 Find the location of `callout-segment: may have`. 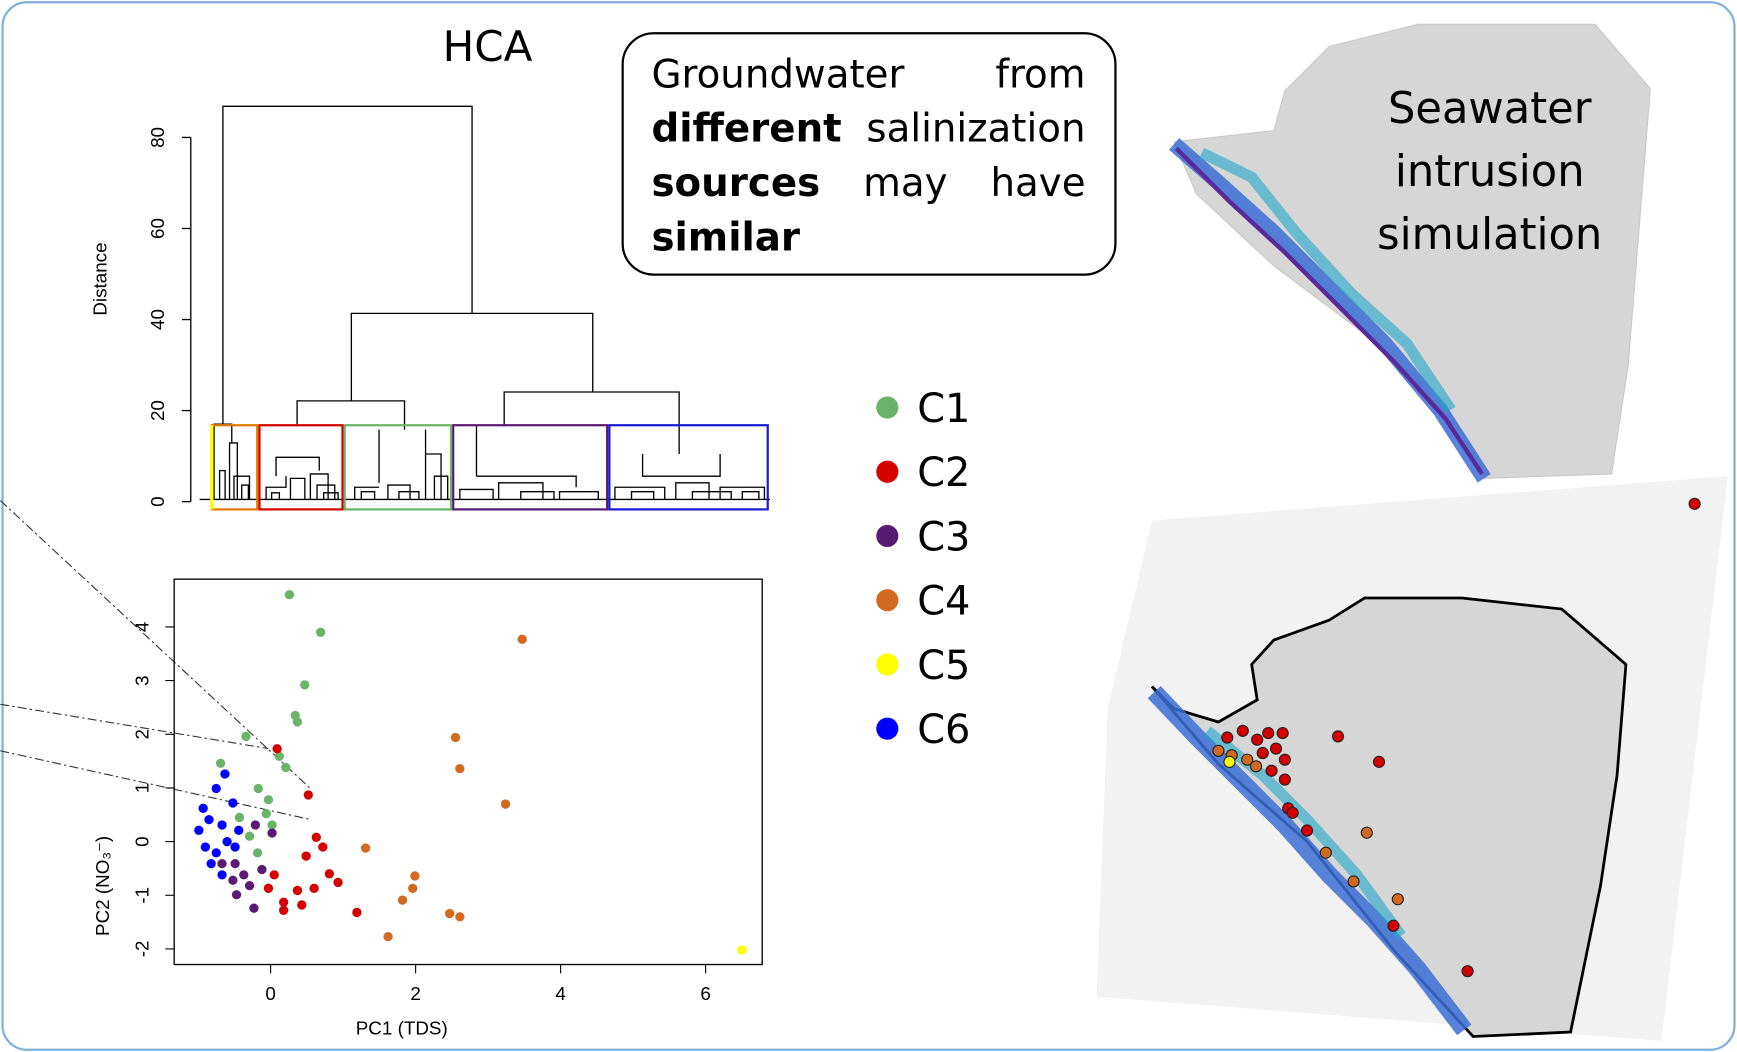

callout-segment: may have is located at coordinates (953, 183).